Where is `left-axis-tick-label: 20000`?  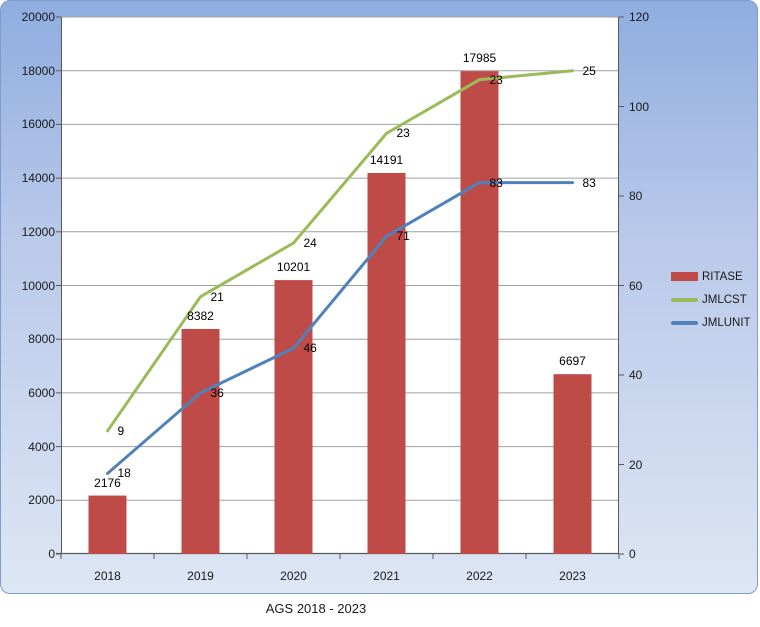
left-axis-tick-label: 20000 is located at coordinates (38, 17).